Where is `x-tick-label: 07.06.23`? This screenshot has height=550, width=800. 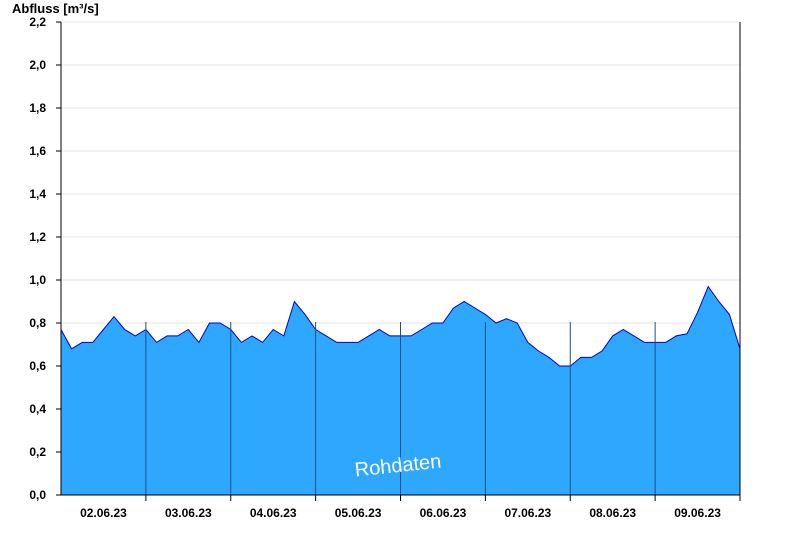
x-tick-label: 07.06.23 is located at coordinates (527, 513).